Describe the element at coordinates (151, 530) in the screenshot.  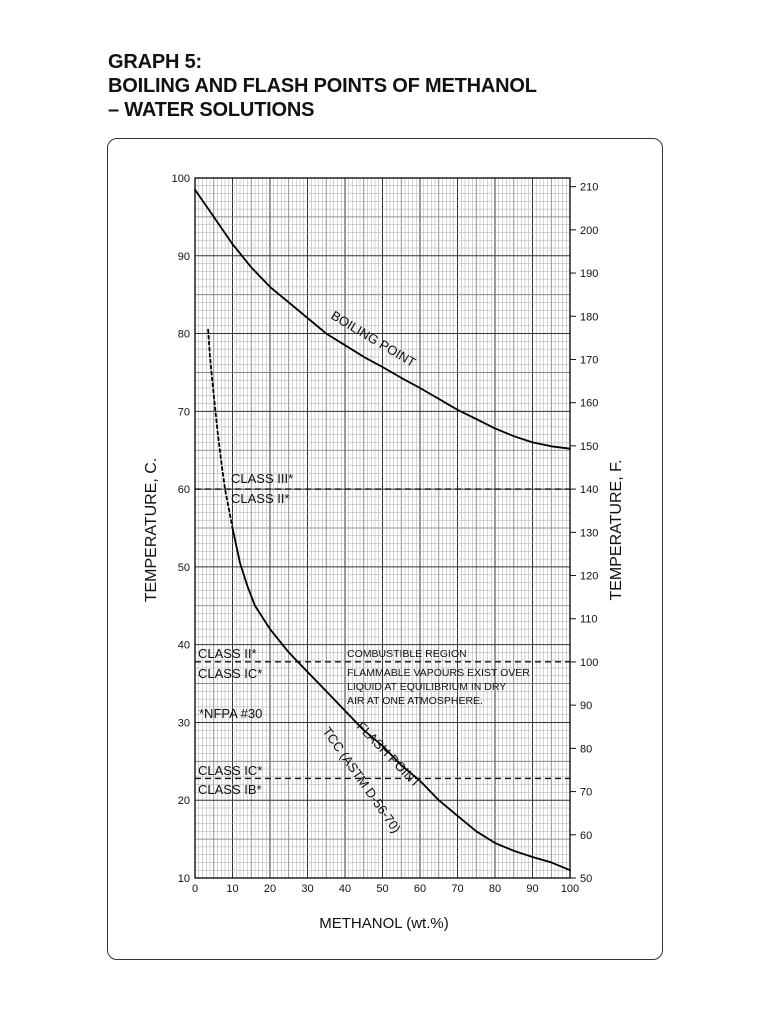
I see `y-axis-label-left: TEMPERATURE, C.` at that location.